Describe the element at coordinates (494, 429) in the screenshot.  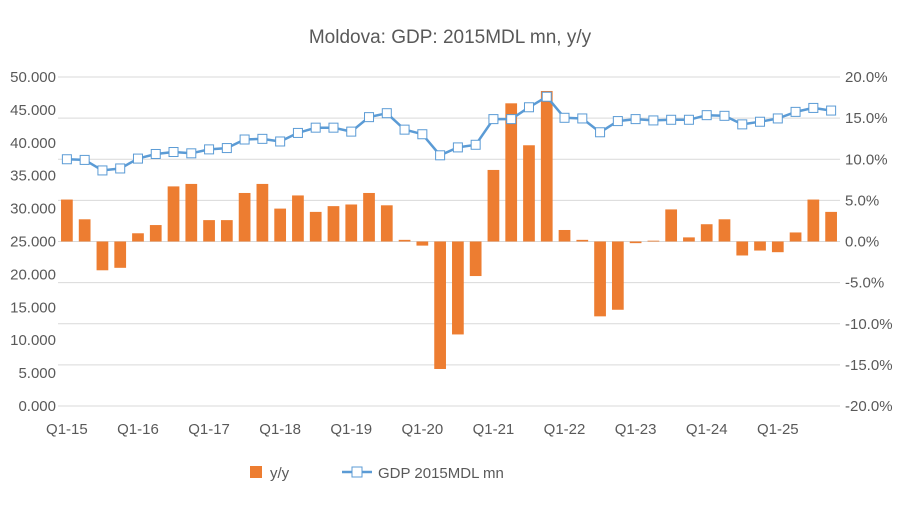
I see `x-axis-tick-label: Q1-21` at that location.